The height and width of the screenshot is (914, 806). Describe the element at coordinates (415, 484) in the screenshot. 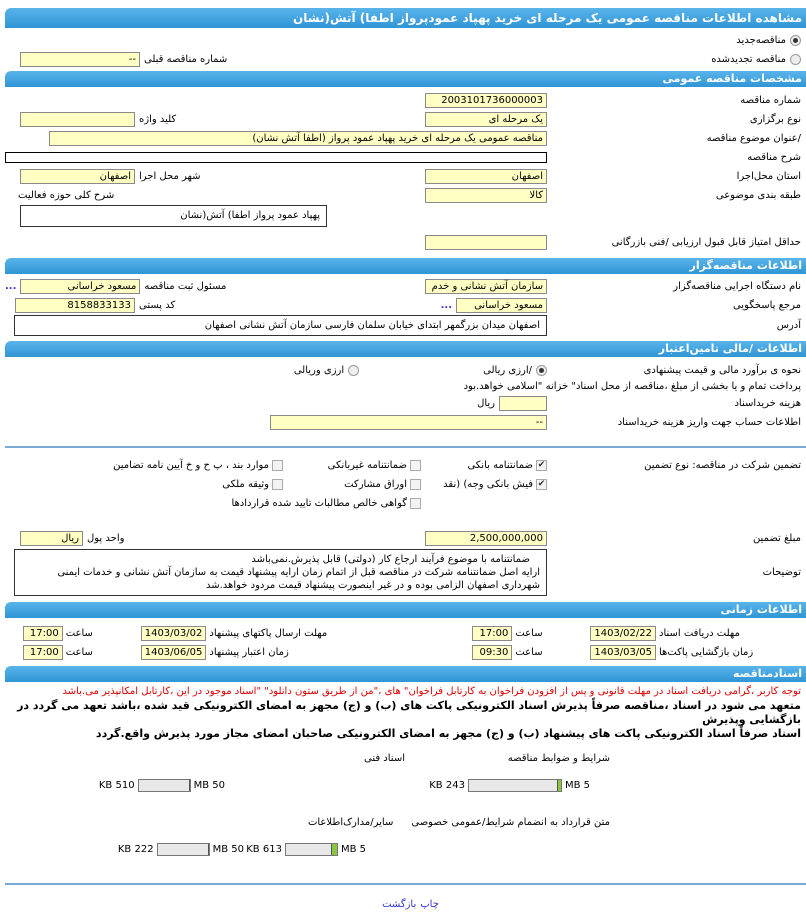

I see `bonds-checkbox` at that location.